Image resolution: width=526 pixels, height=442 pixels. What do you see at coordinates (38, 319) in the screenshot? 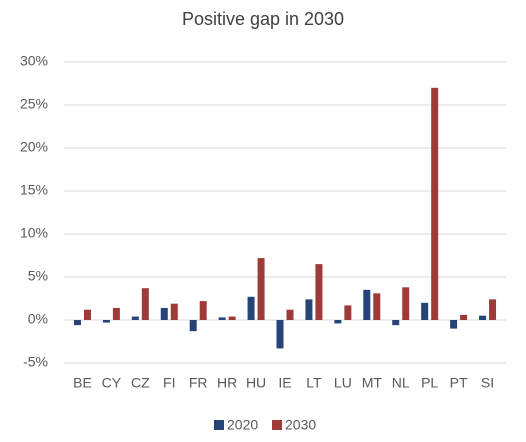
I see `y-tick-label: 0%` at bounding box center [38, 319].